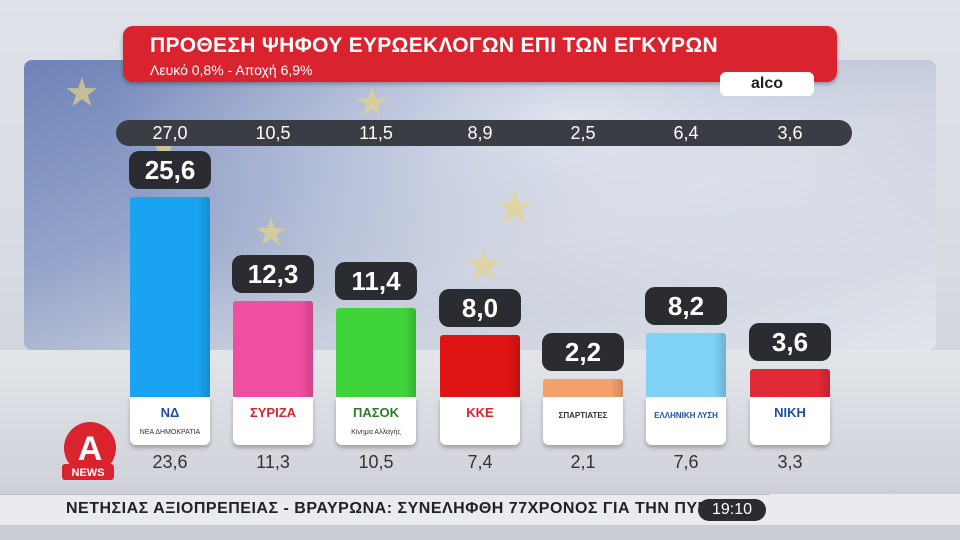 The height and width of the screenshot is (540, 960). I want to click on party-logo-mark: ΝΙΚΗ, so click(790, 412).